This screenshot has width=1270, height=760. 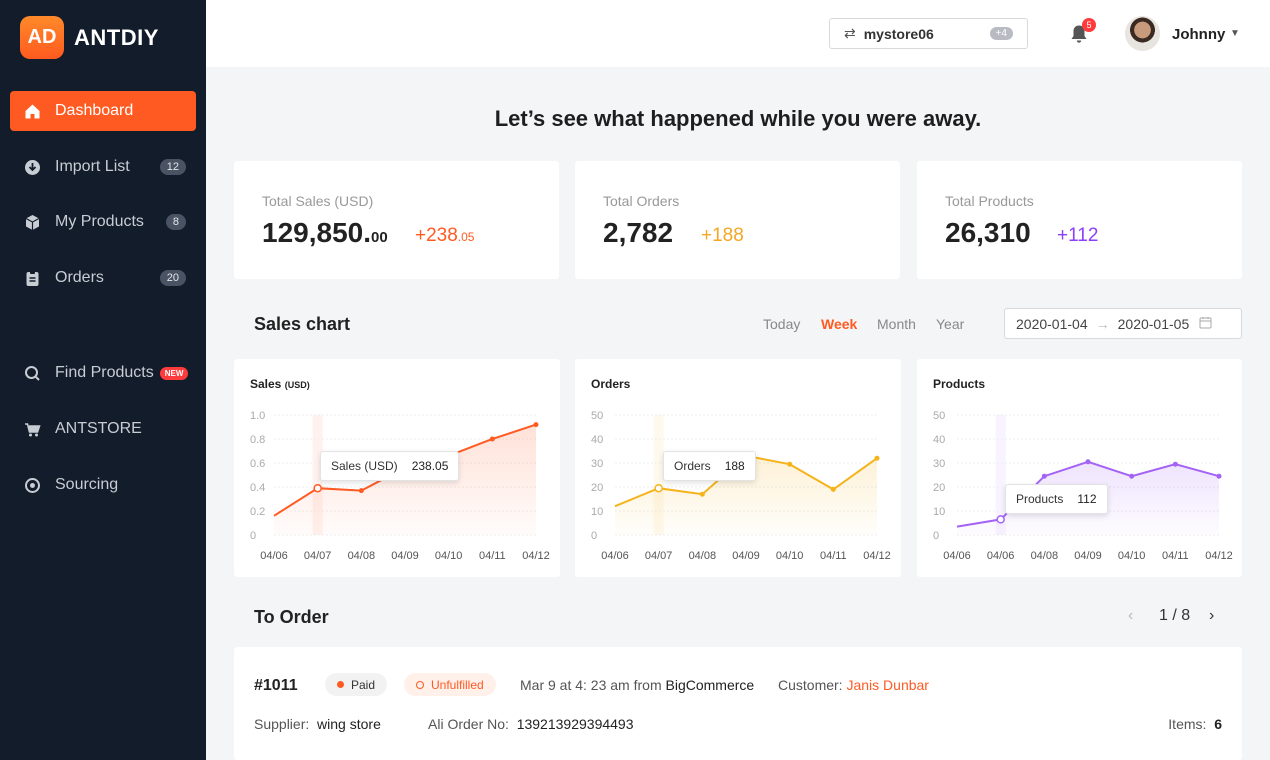 What do you see at coordinates (692, 466) in the screenshot?
I see `tooltip-label: Orders` at bounding box center [692, 466].